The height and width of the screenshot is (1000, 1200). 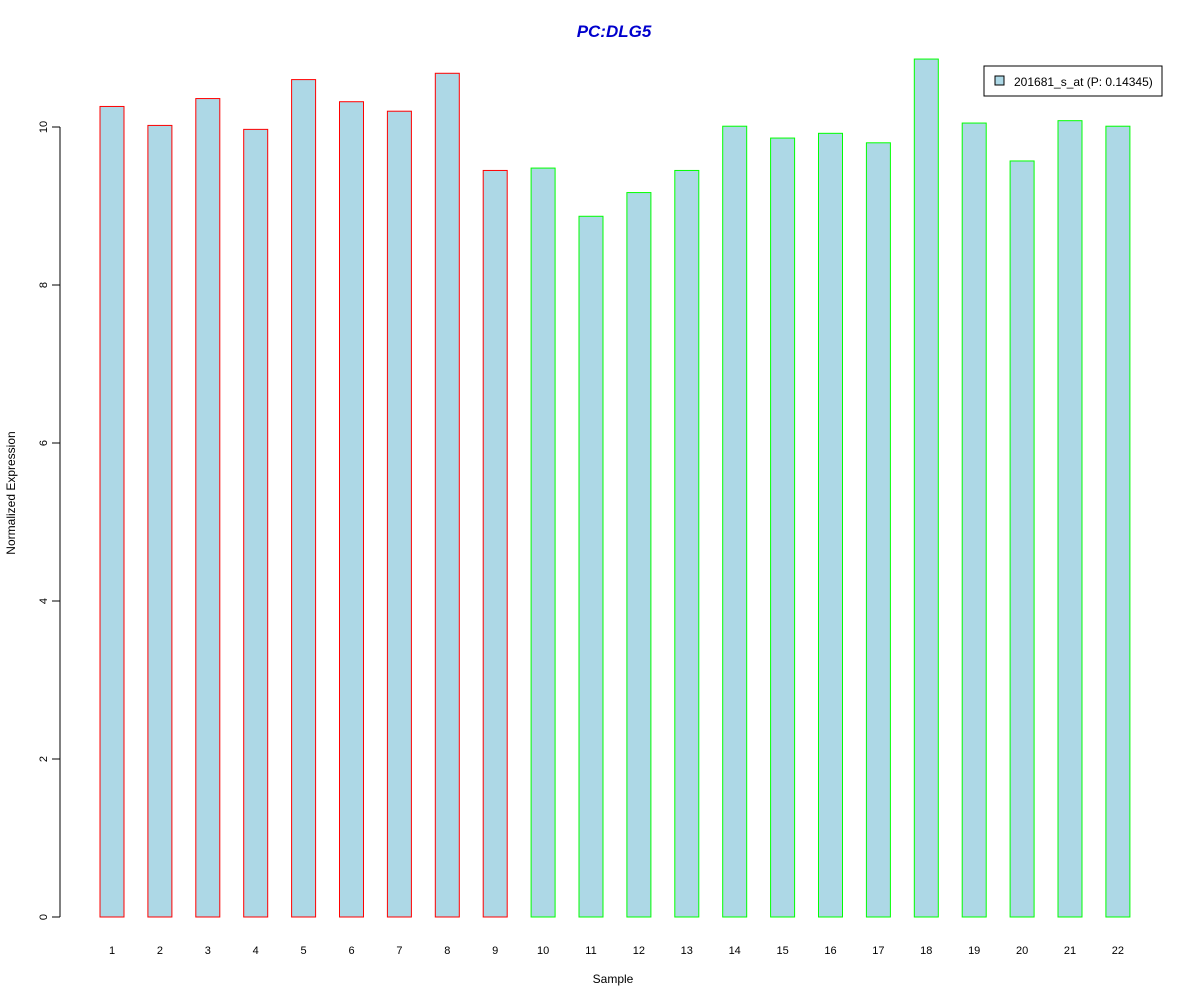 I want to click on legend-label: 201681_s_at (P: 0.14345), so click(x=1083, y=82).